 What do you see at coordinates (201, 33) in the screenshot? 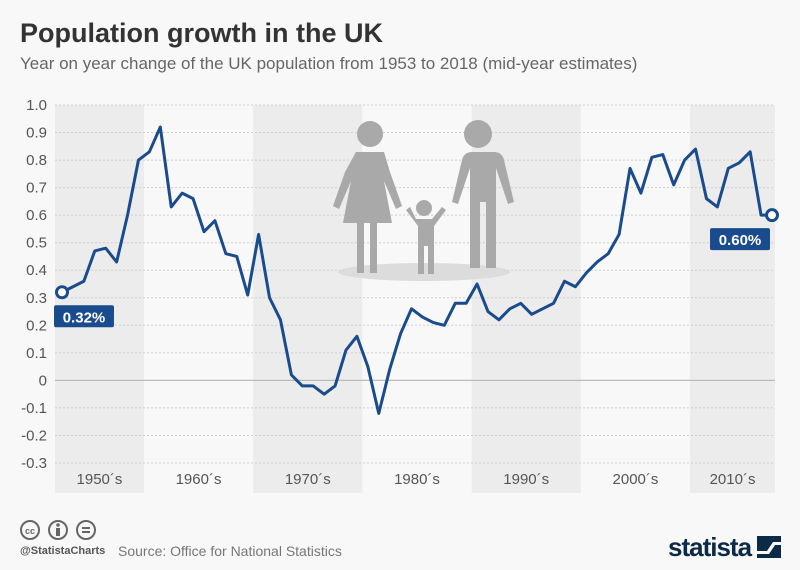
I see `chart-title: Population growth in the UK` at bounding box center [201, 33].